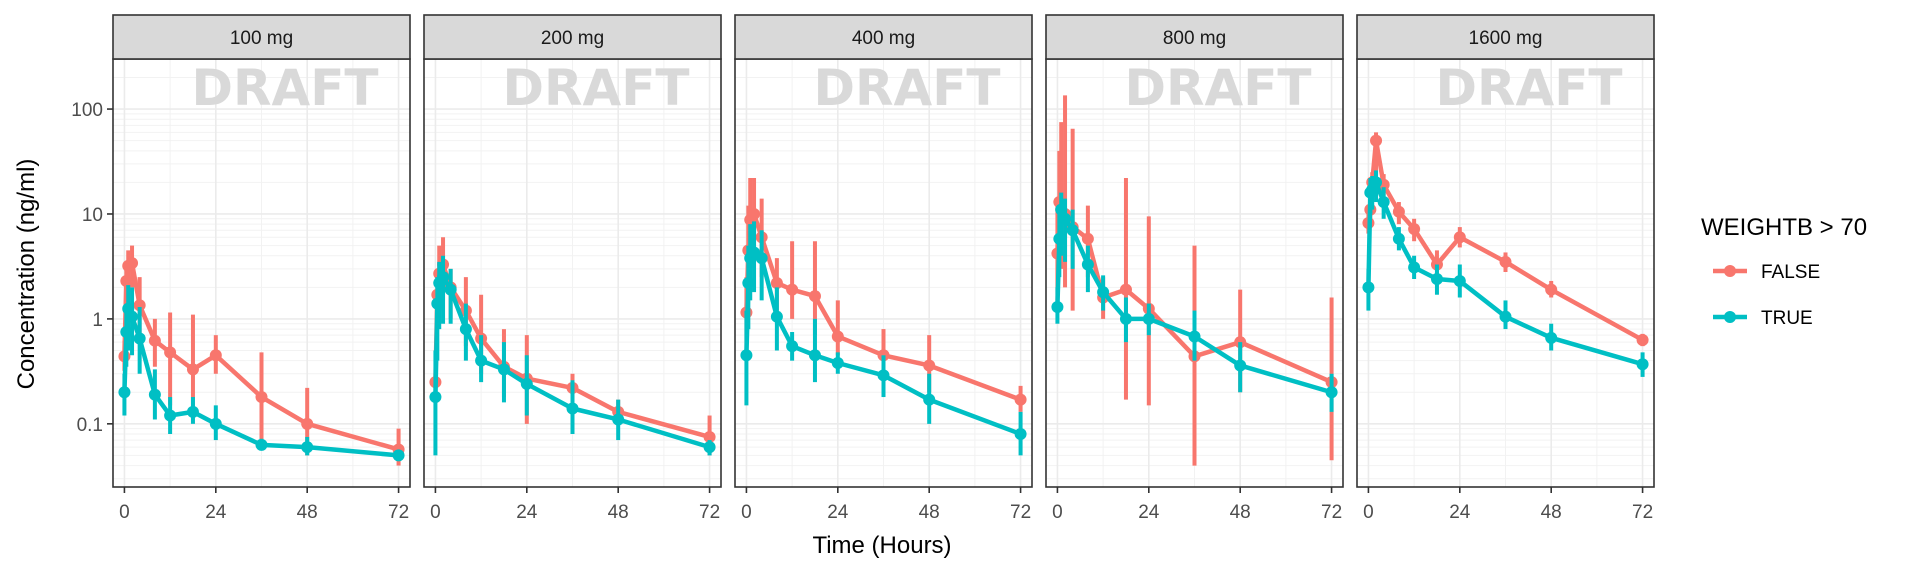 Image resolution: width=1920 pixels, height=576 pixels. What do you see at coordinates (1194, 268) in the screenshot?
I see `panel-3: DRAFT 800 mg 0 24 48 72` at bounding box center [1194, 268].